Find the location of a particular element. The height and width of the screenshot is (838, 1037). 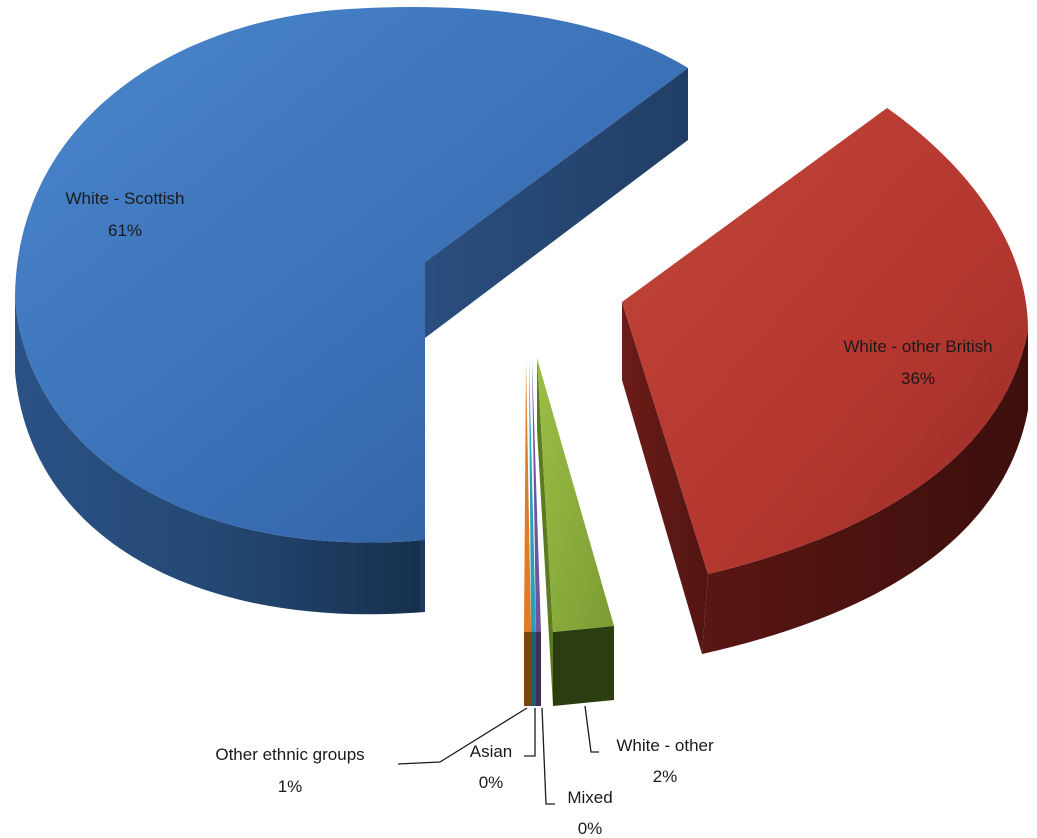

slice-asian-side is located at coordinates (533, 669).